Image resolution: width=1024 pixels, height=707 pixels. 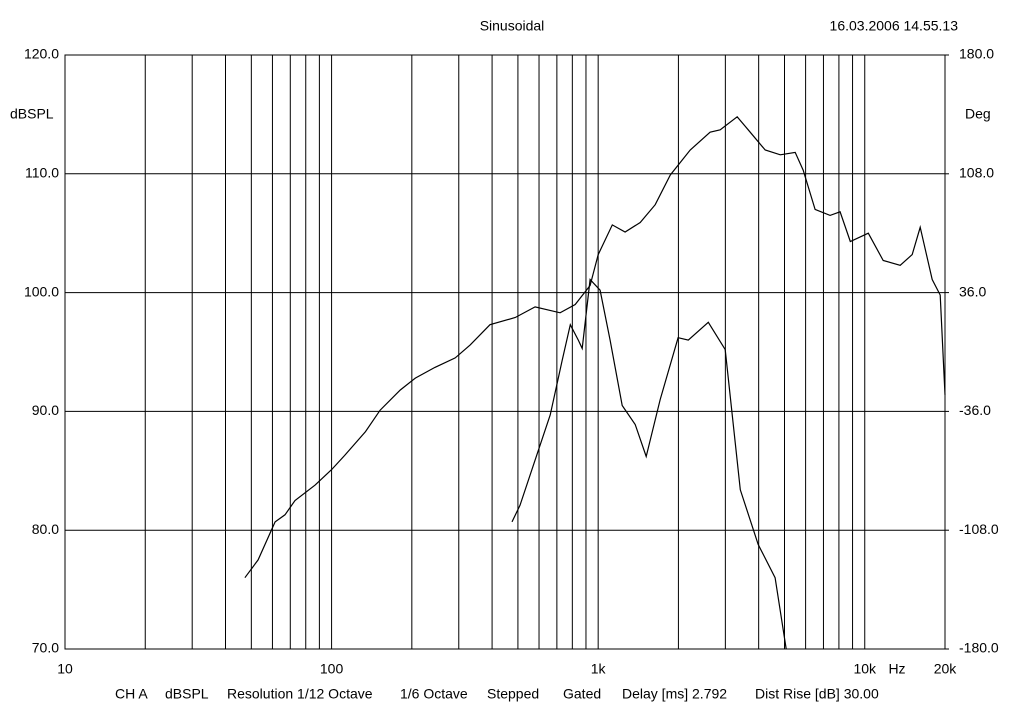 I want to click on footer-item: 1/6 Octave, so click(x=434, y=694).